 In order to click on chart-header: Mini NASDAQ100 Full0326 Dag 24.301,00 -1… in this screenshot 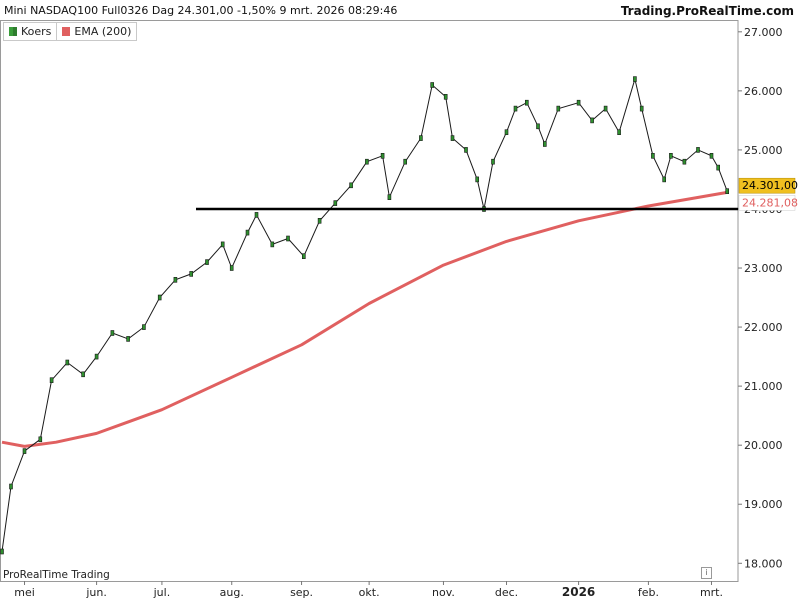, I will do `click(200, 10)`.